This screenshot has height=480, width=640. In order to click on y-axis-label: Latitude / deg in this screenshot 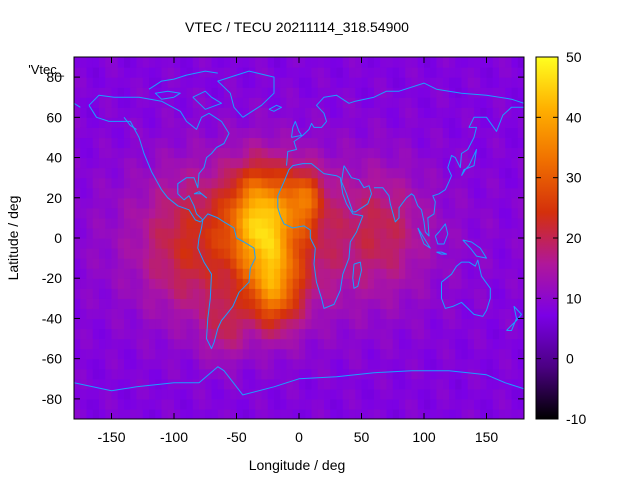, I will do `click(13, 238)`.